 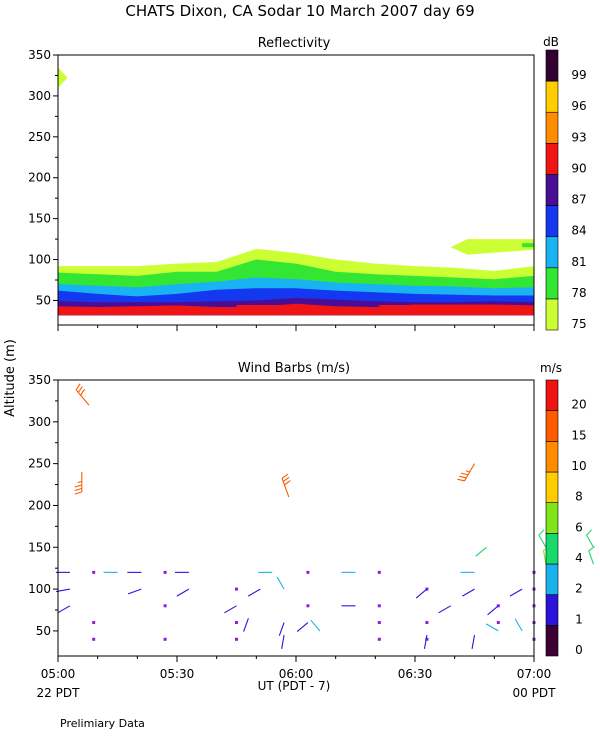 I want to click on colorbar-label: 84, so click(x=578, y=231).